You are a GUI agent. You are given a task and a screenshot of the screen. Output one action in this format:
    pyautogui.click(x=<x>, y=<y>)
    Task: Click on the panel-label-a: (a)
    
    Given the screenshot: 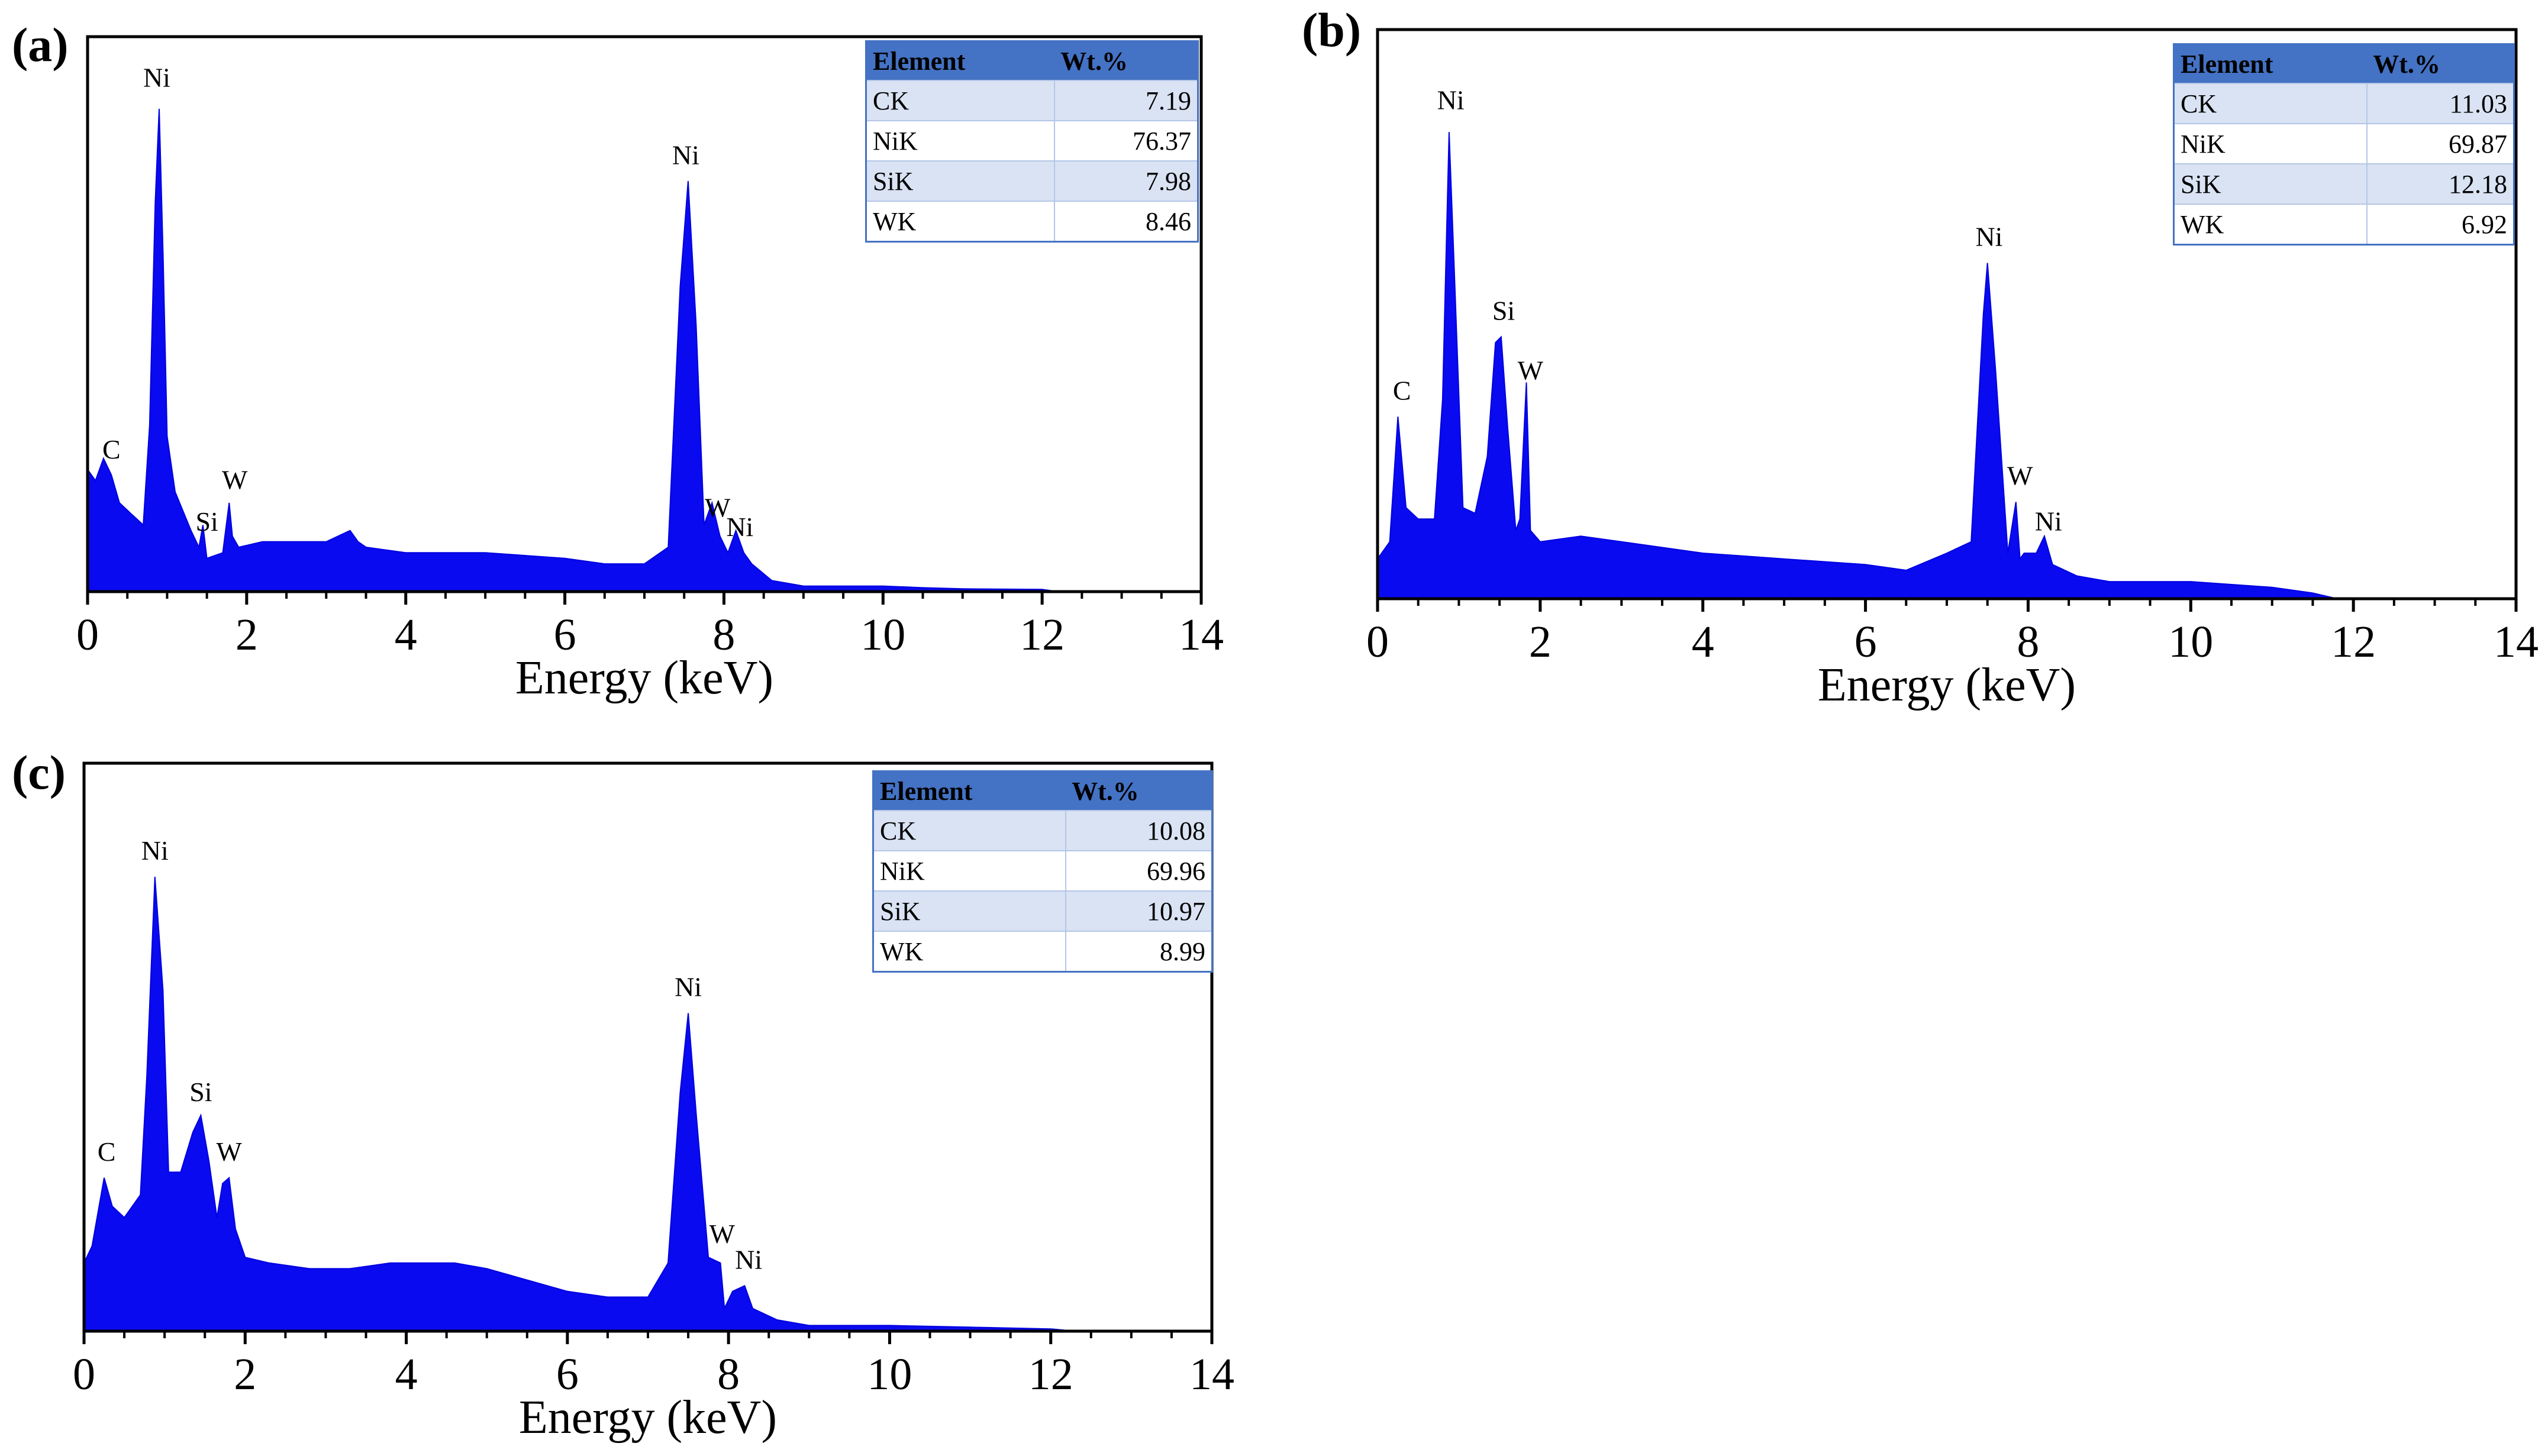 What is the action you would take?
    pyautogui.click(x=40, y=45)
    